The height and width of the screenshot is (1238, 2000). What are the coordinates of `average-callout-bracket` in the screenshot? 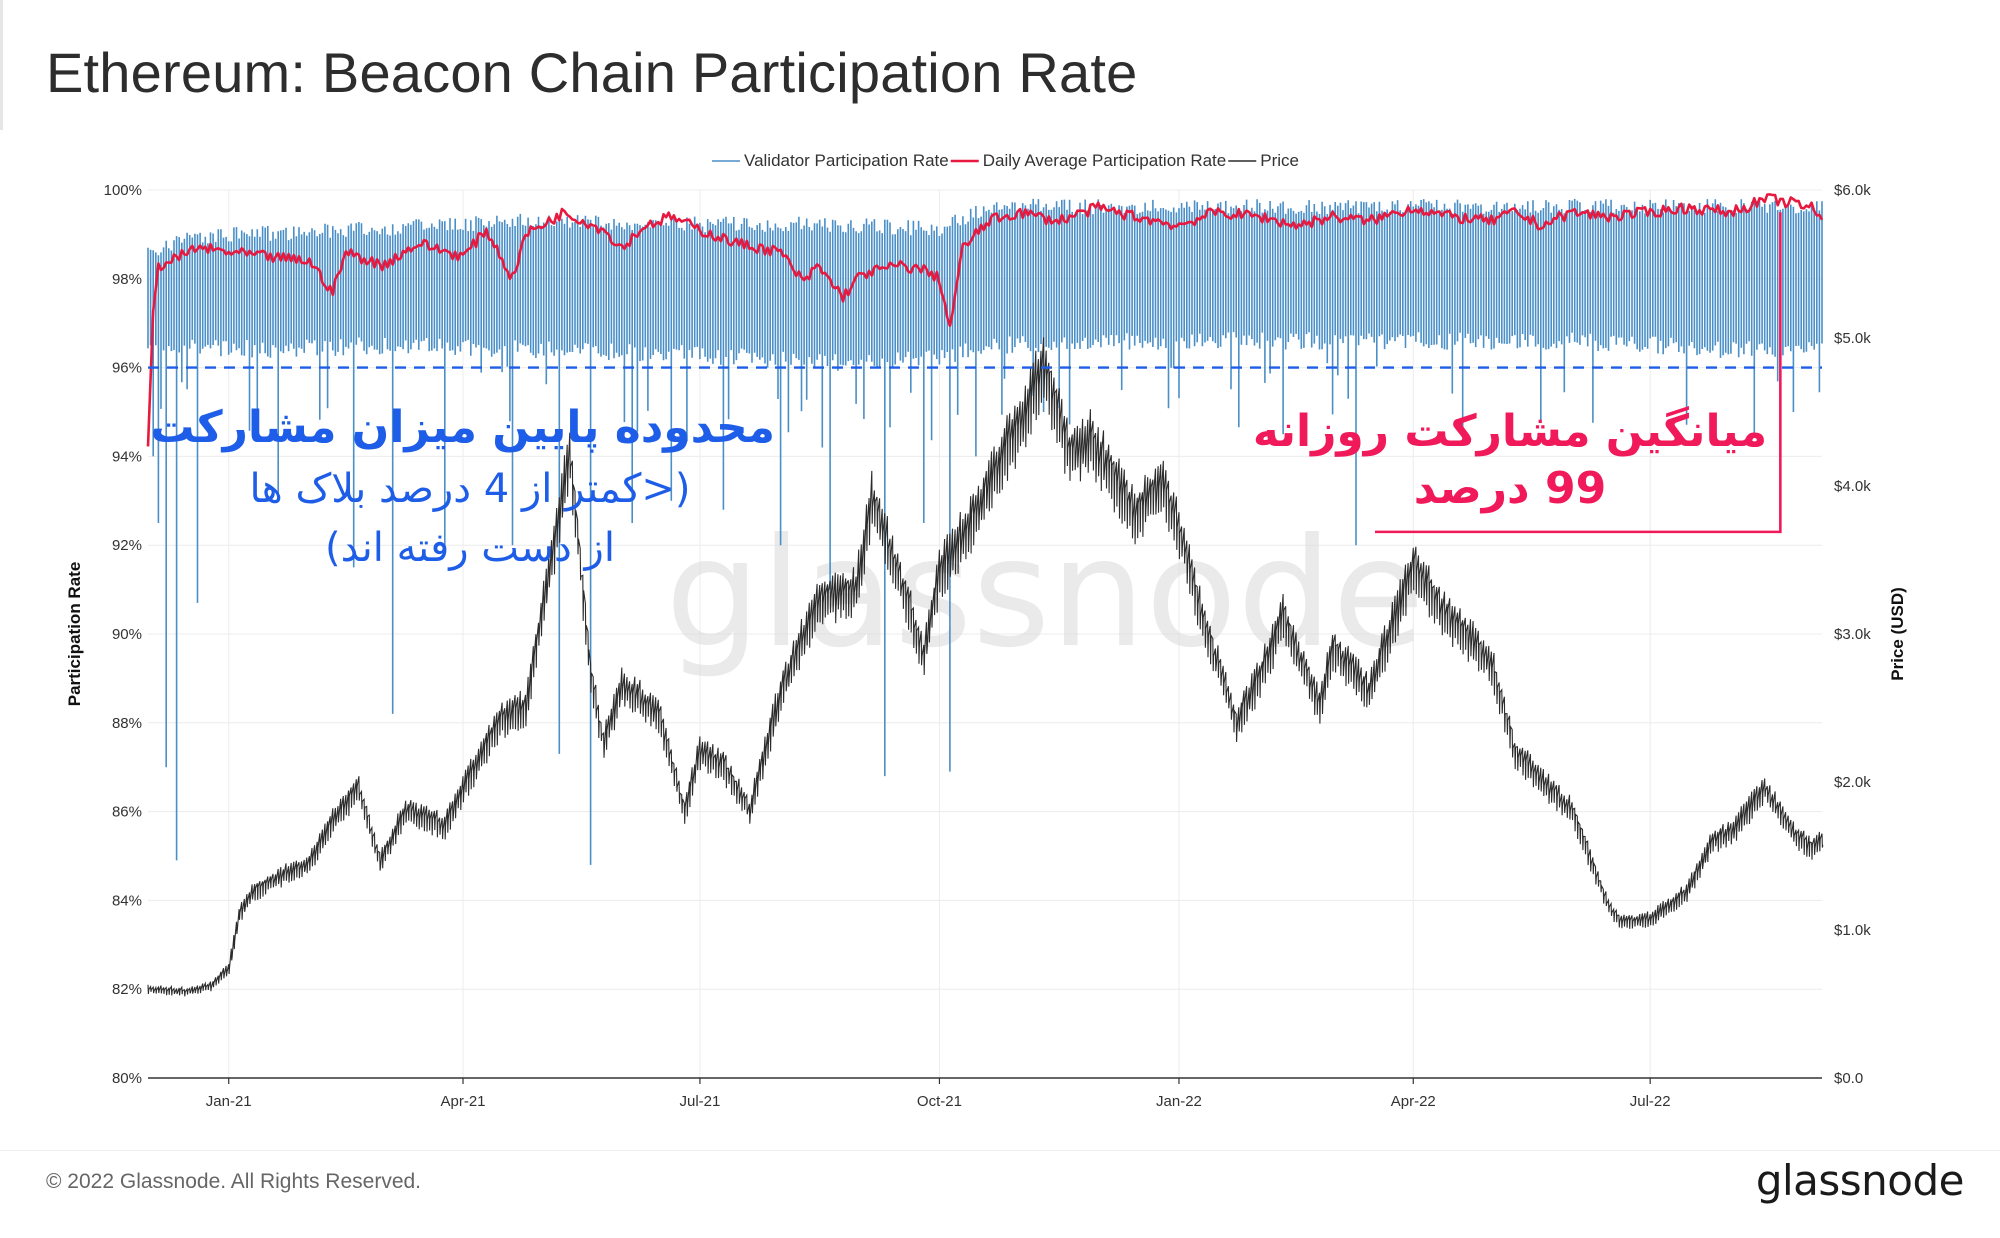 It's located at (1578, 373).